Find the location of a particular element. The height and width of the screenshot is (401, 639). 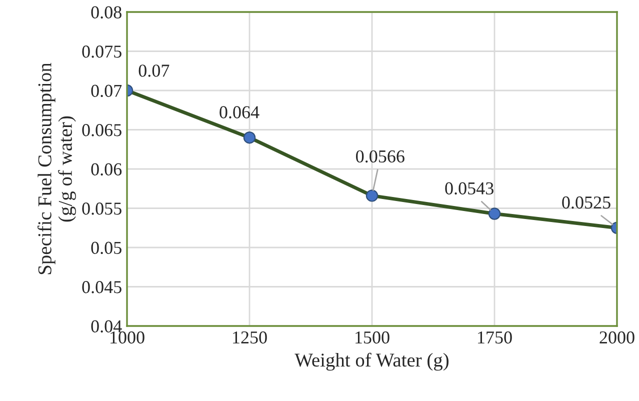

data-label: 0.0525 is located at coordinates (586, 202).